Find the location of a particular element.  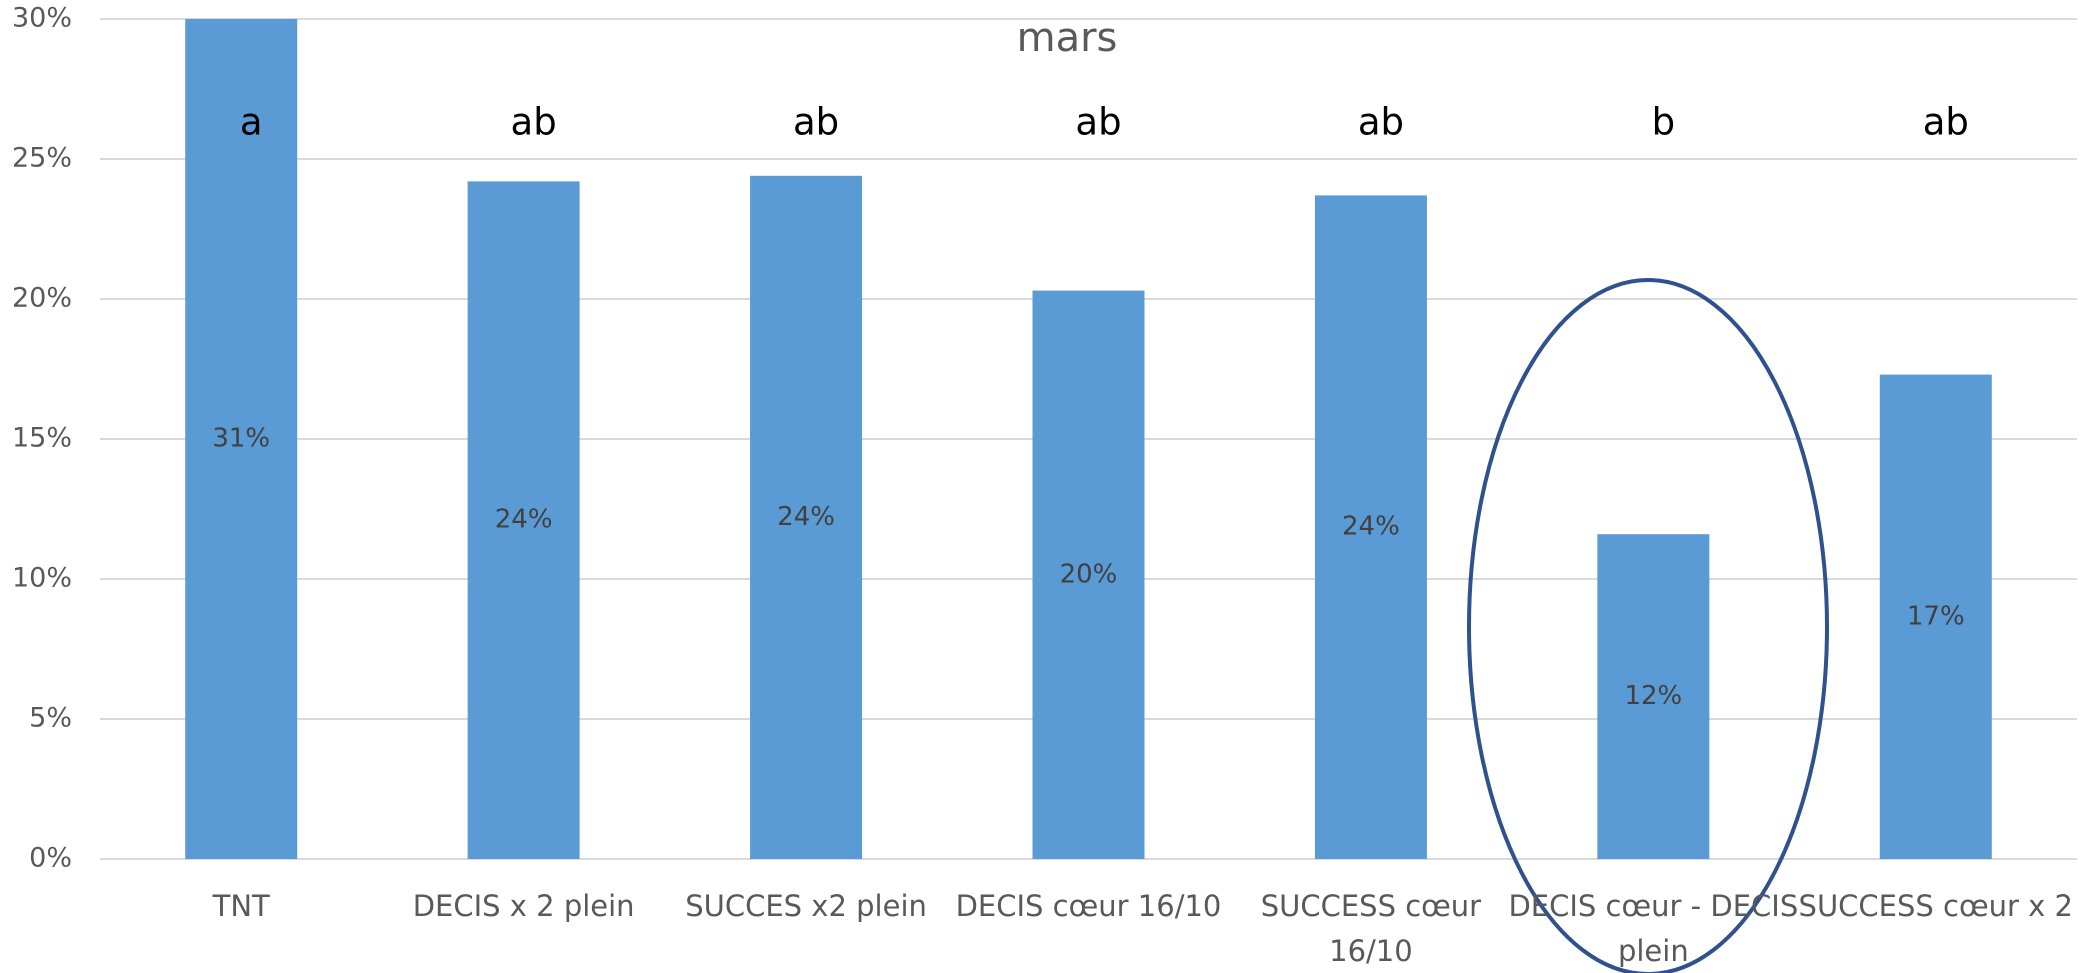

y-tick-label: 20% is located at coordinates (42, 298).